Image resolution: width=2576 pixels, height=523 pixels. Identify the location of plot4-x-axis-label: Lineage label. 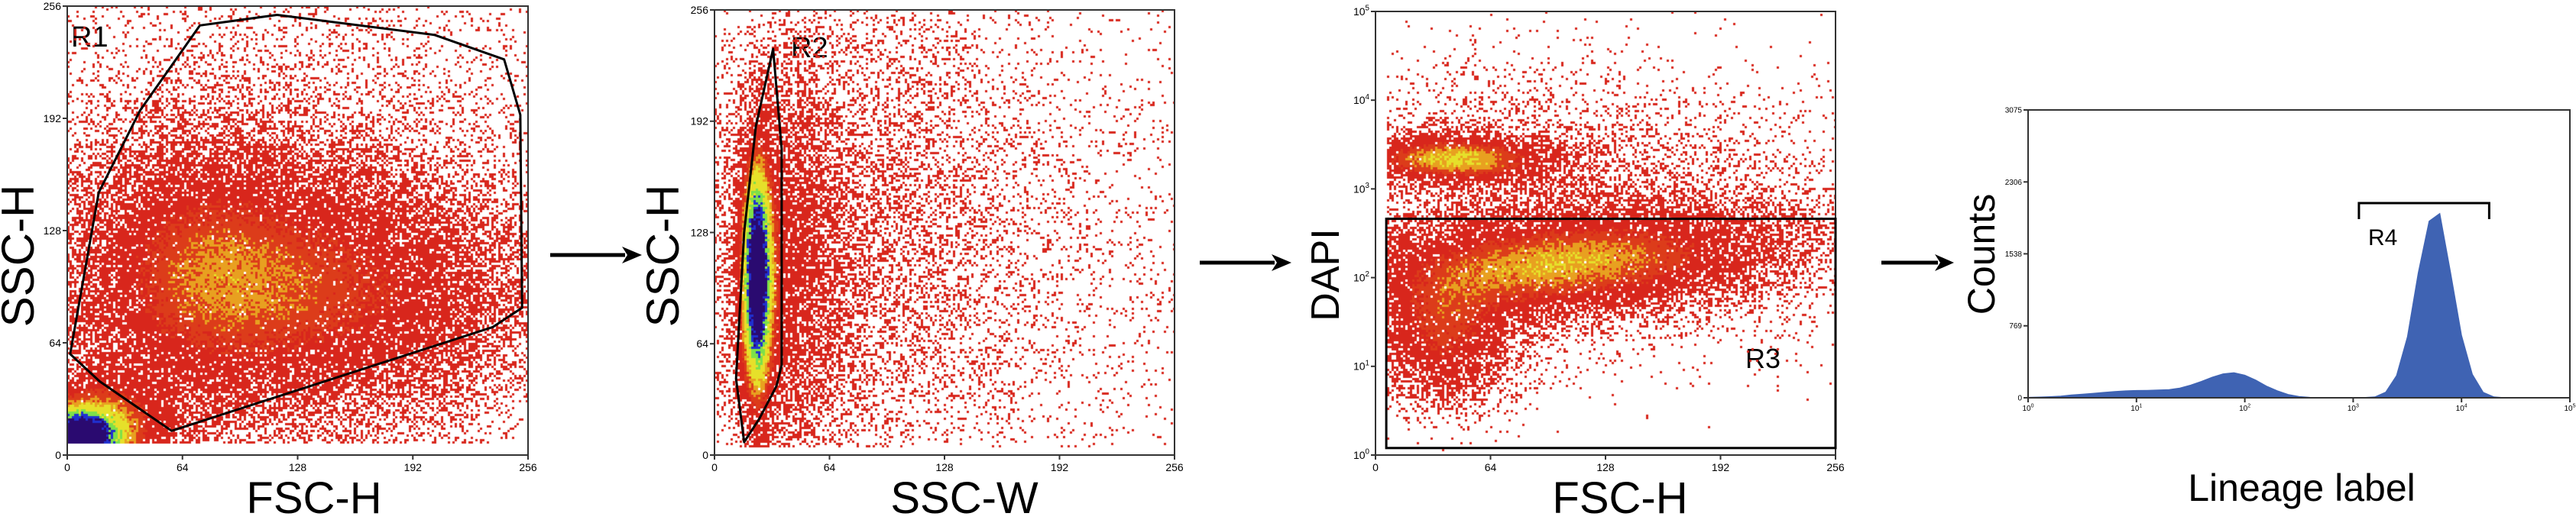
(2302, 488).